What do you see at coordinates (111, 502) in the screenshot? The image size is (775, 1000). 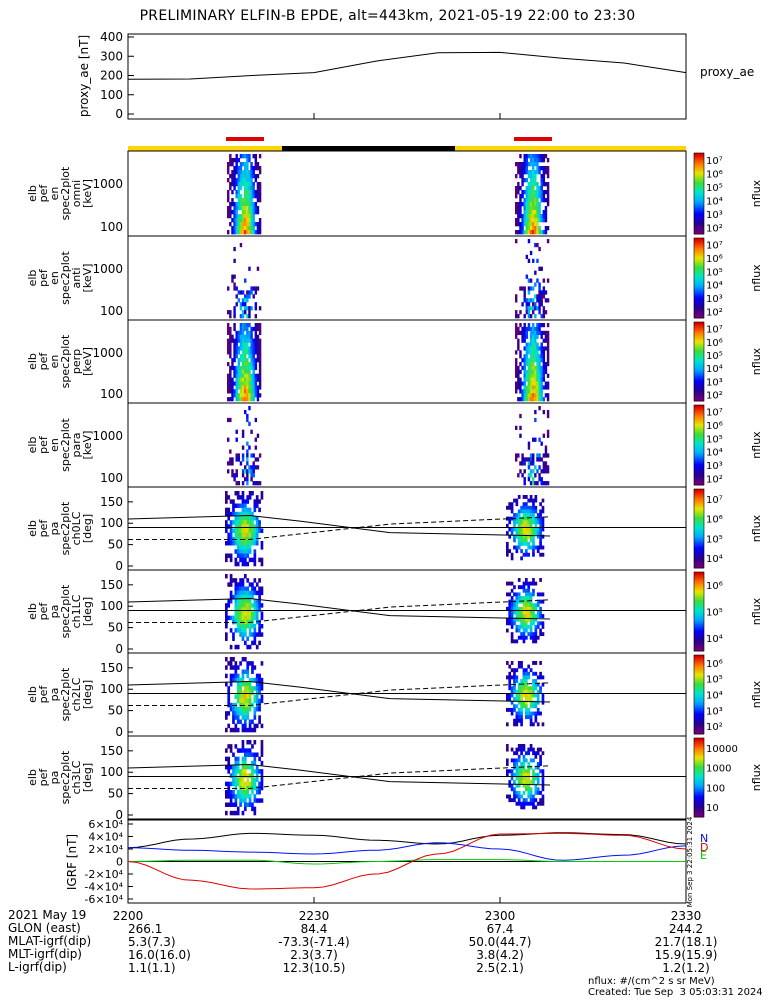 I see `pa-ytick-label: 150` at bounding box center [111, 502].